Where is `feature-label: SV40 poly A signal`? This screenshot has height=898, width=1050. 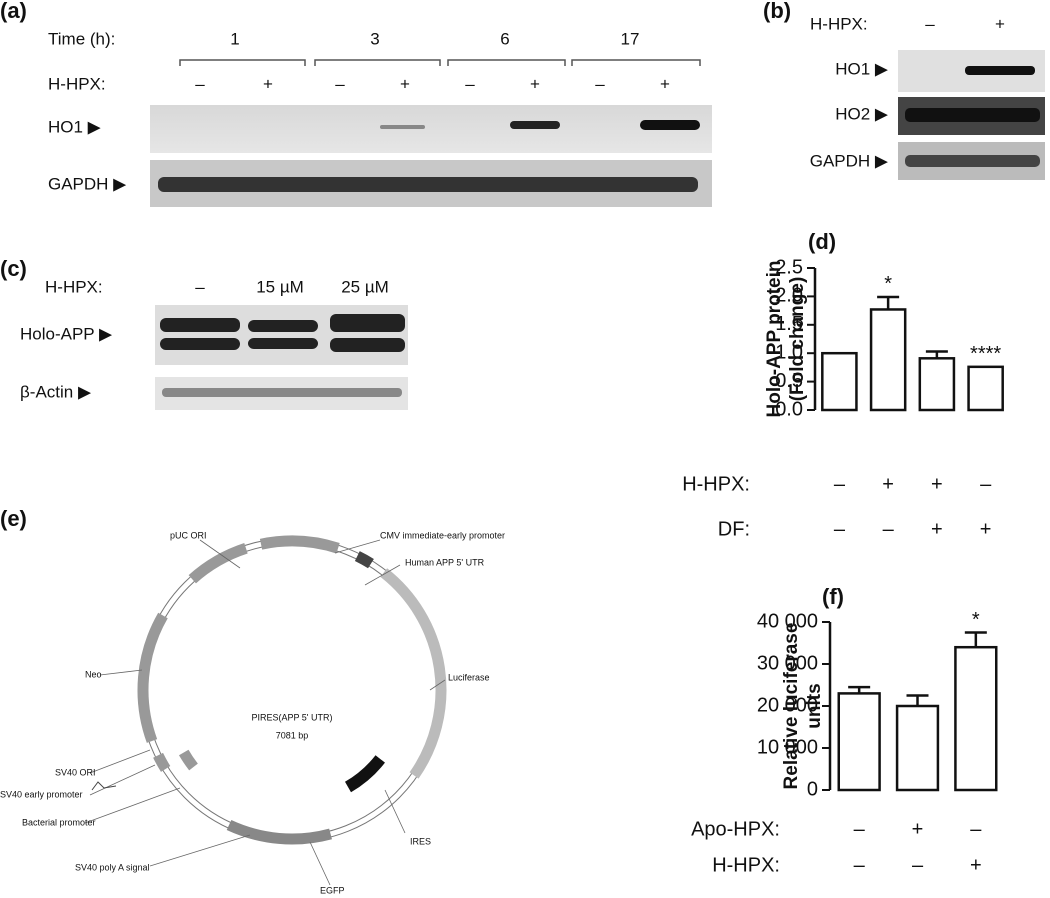 feature-label: SV40 poly A signal is located at coordinates (112, 867).